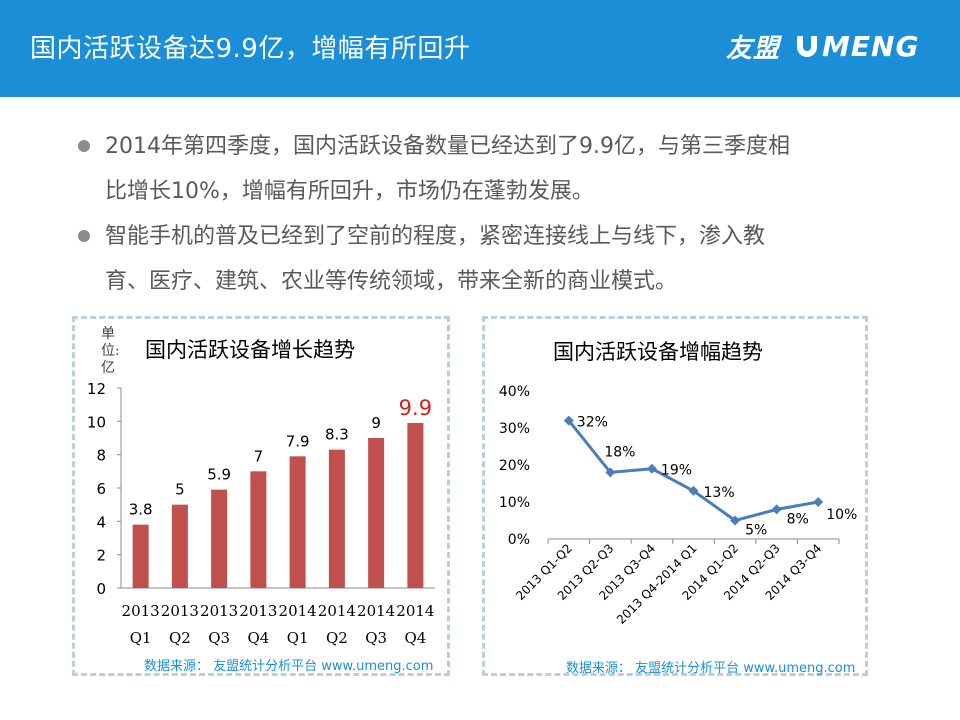 The height and width of the screenshot is (720, 960). What do you see at coordinates (807, 46) in the screenshot?
I see `umeng-u-icon: U` at bounding box center [807, 46].